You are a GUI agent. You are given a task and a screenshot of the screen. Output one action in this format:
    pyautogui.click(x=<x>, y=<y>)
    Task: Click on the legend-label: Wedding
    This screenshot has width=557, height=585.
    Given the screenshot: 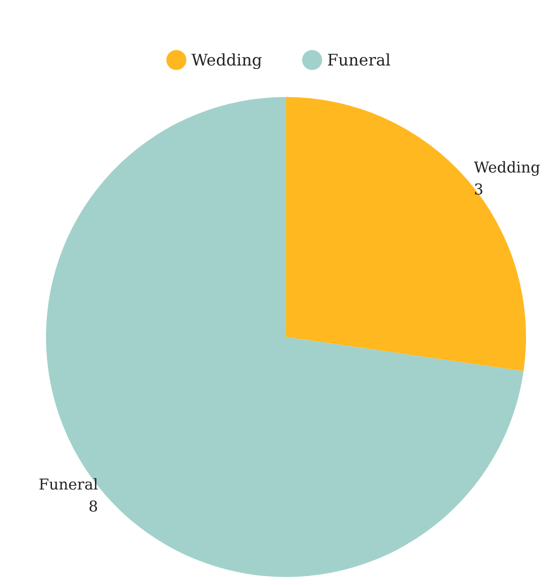 What is the action you would take?
    pyautogui.click(x=226, y=60)
    